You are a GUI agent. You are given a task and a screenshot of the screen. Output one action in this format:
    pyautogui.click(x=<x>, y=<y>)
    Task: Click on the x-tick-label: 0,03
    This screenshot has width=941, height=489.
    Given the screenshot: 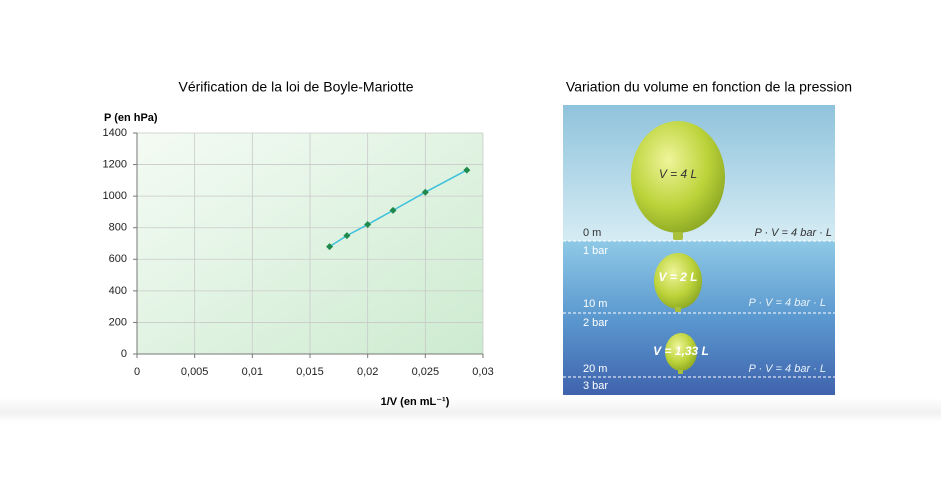 What is the action you would take?
    pyautogui.click(x=482, y=372)
    